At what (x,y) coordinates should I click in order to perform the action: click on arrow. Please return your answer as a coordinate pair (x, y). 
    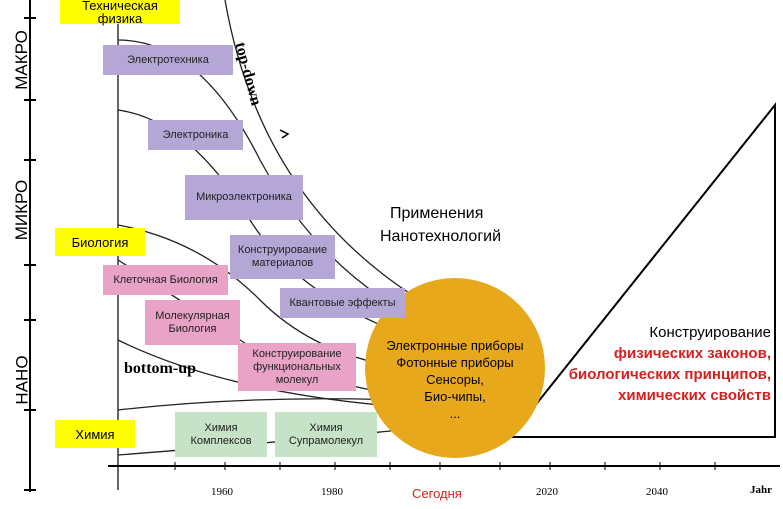
    Looking at the image, I should click on (284, 134).